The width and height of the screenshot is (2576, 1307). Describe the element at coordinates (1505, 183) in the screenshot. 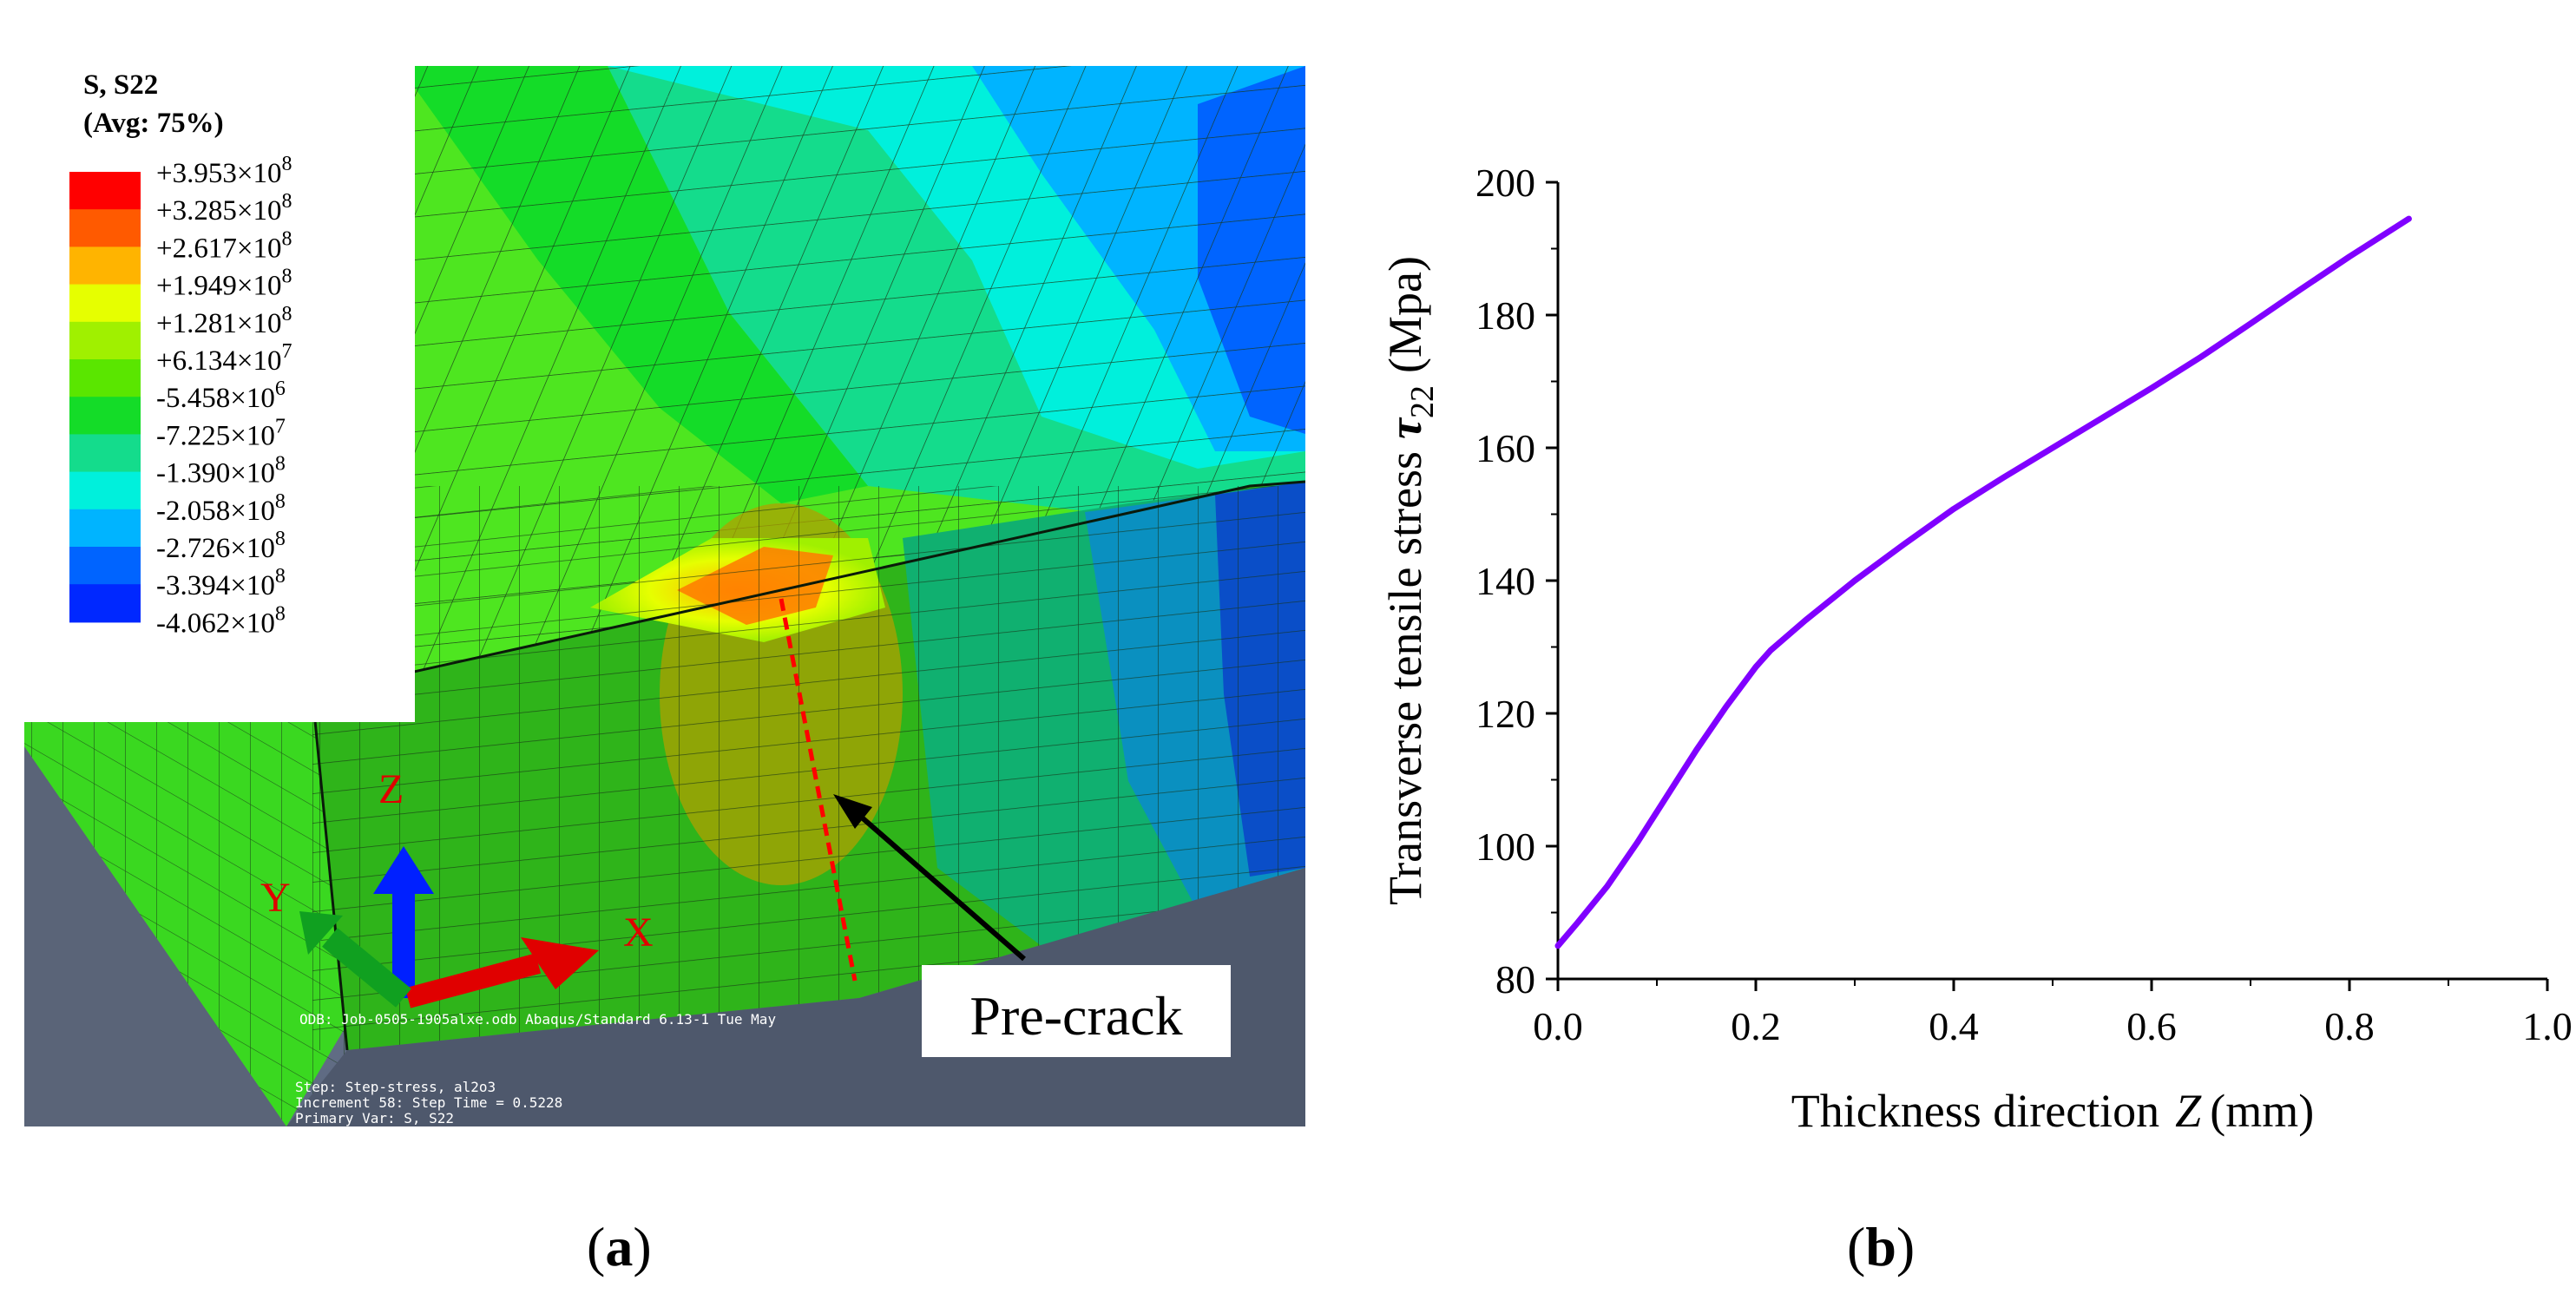

I see `y-tick-label: 200` at that location.